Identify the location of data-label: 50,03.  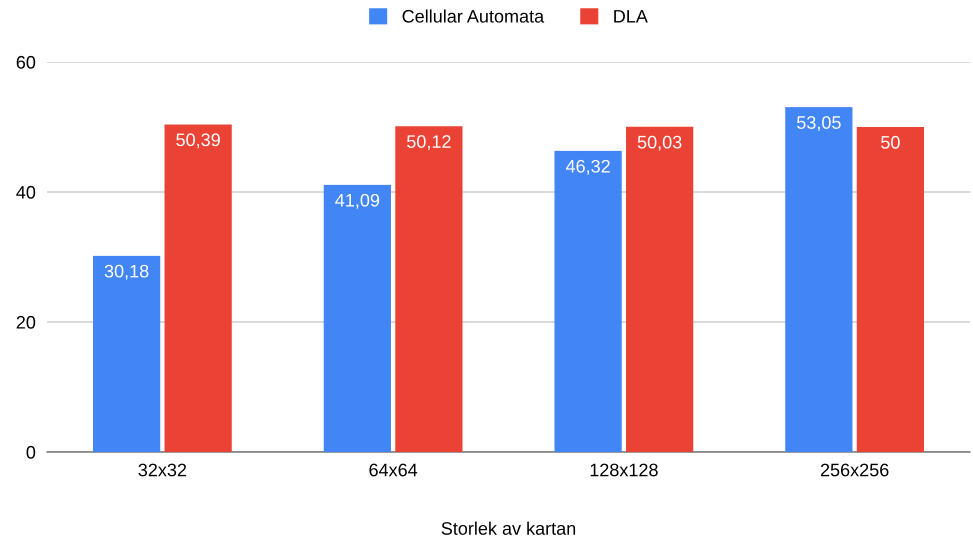
(660, 143).